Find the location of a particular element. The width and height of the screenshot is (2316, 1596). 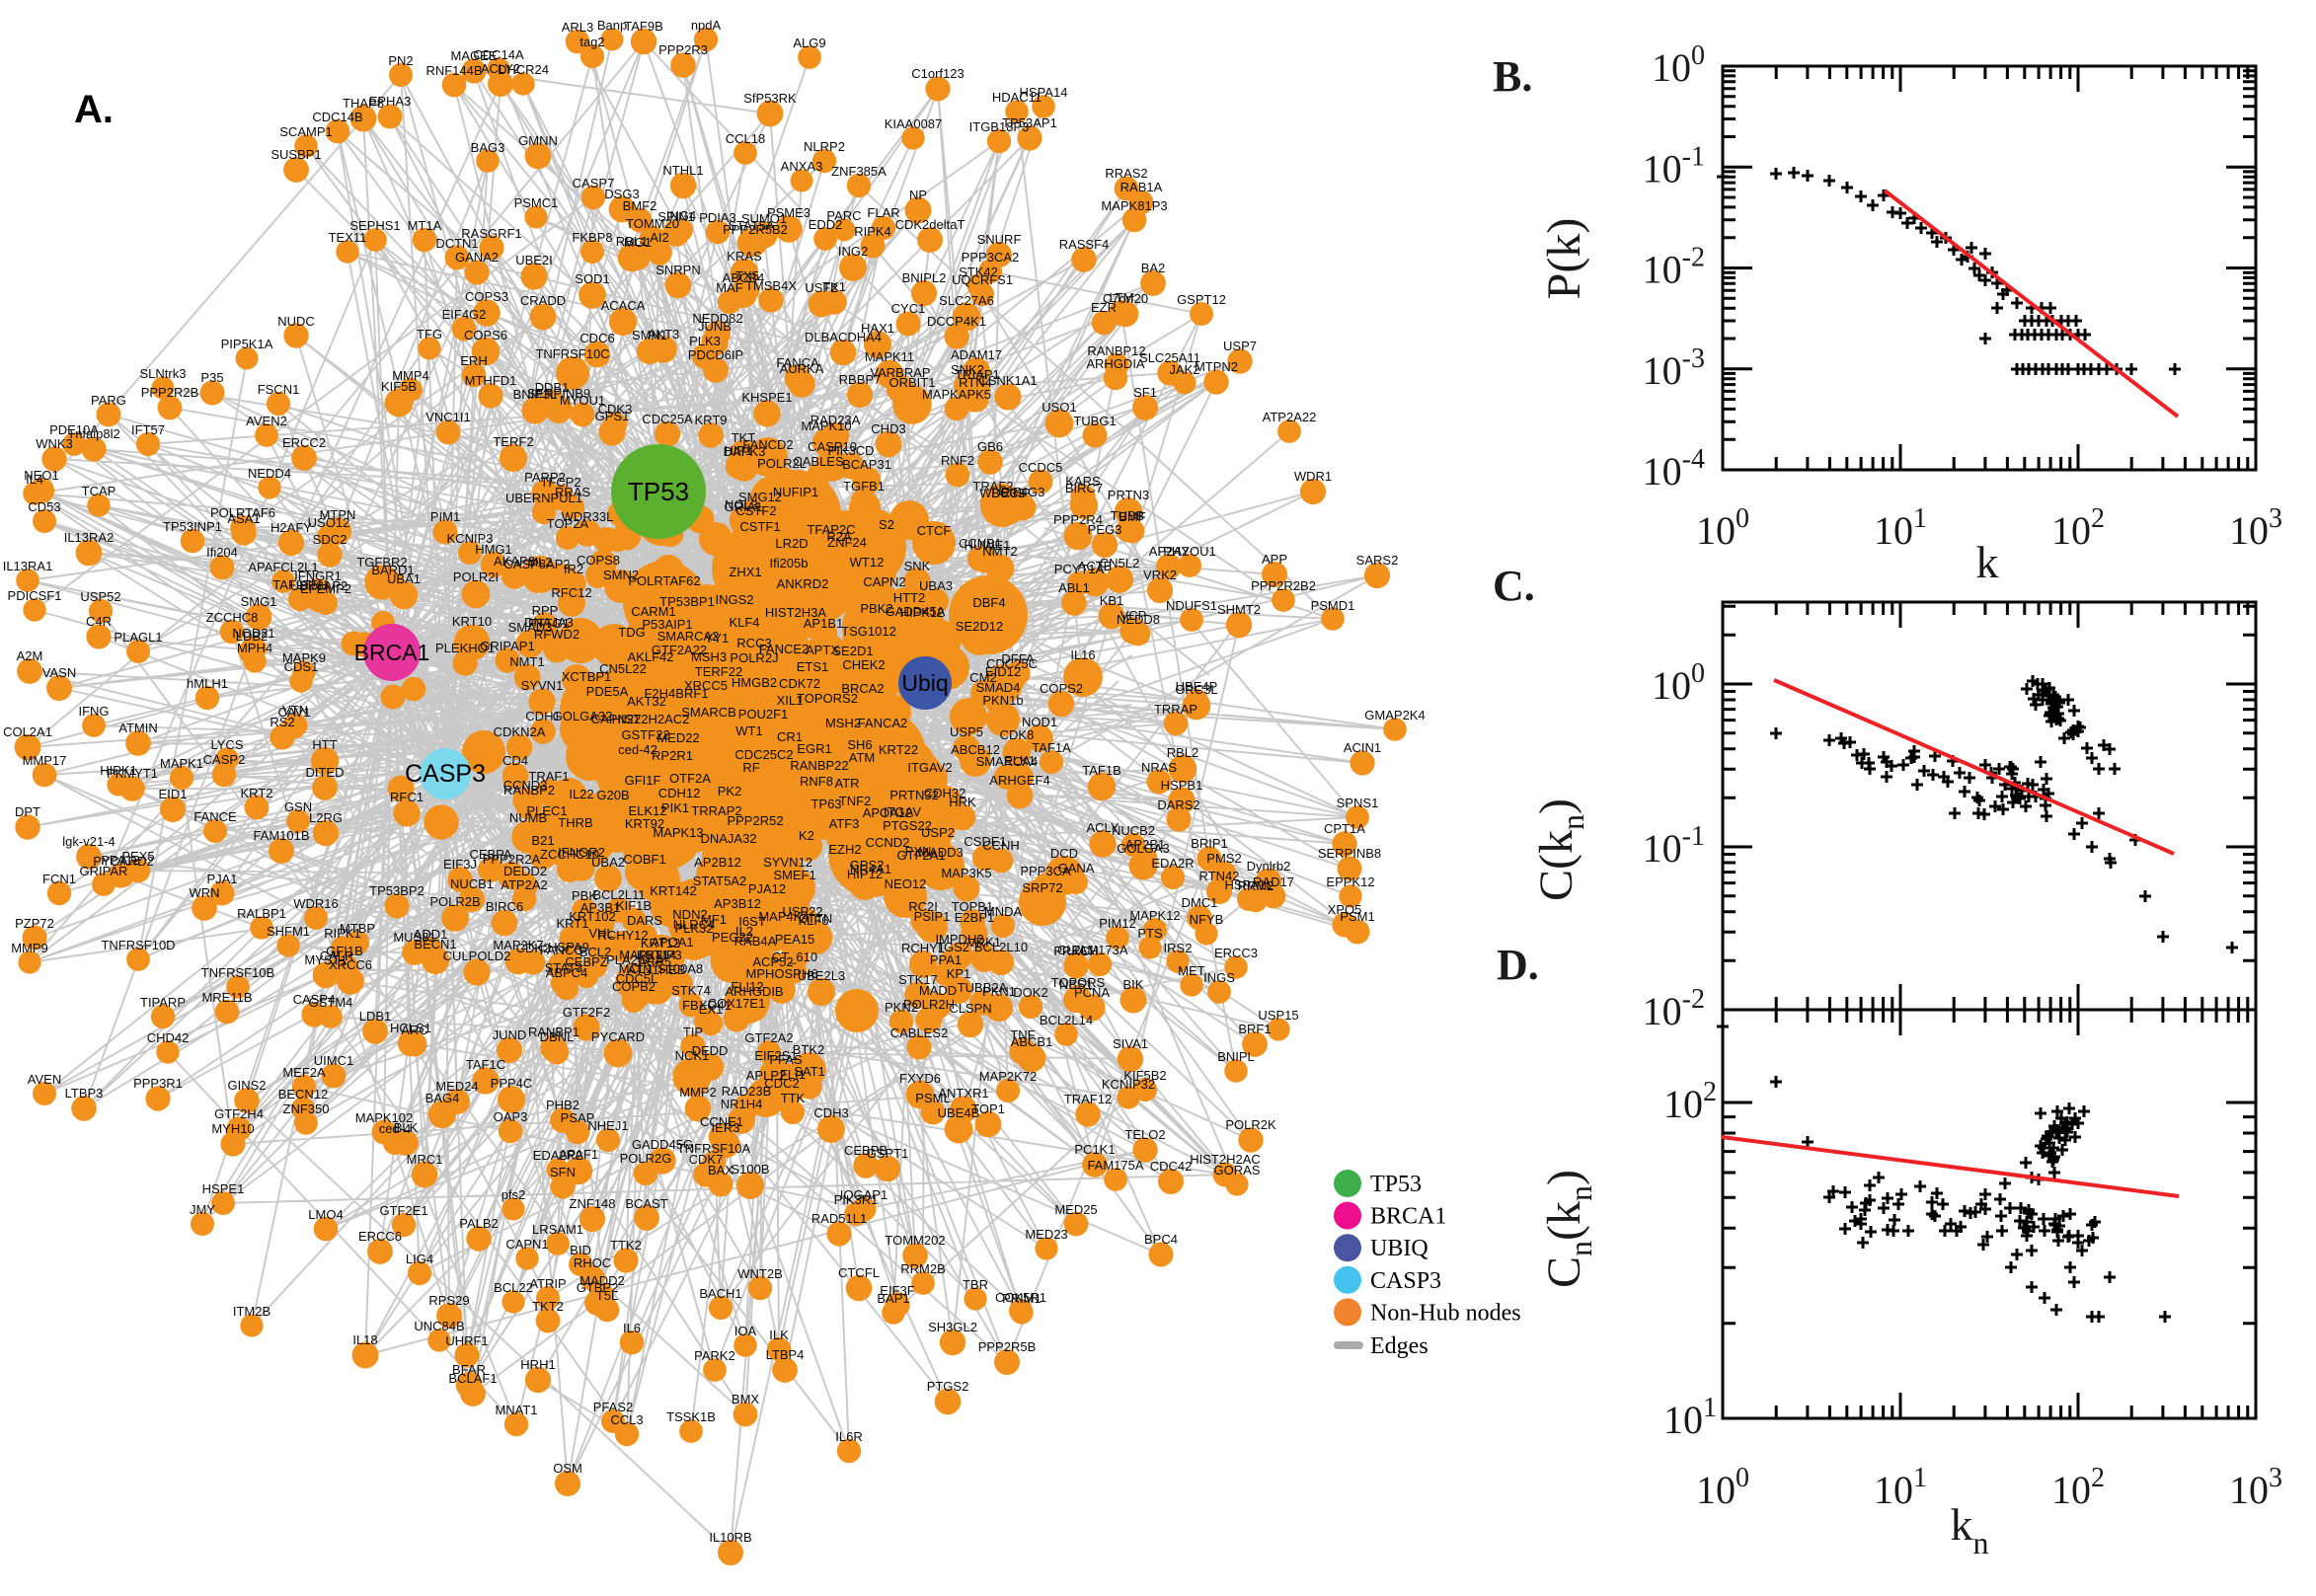

svg-text: BMF is located at coordinates (1132, 516).